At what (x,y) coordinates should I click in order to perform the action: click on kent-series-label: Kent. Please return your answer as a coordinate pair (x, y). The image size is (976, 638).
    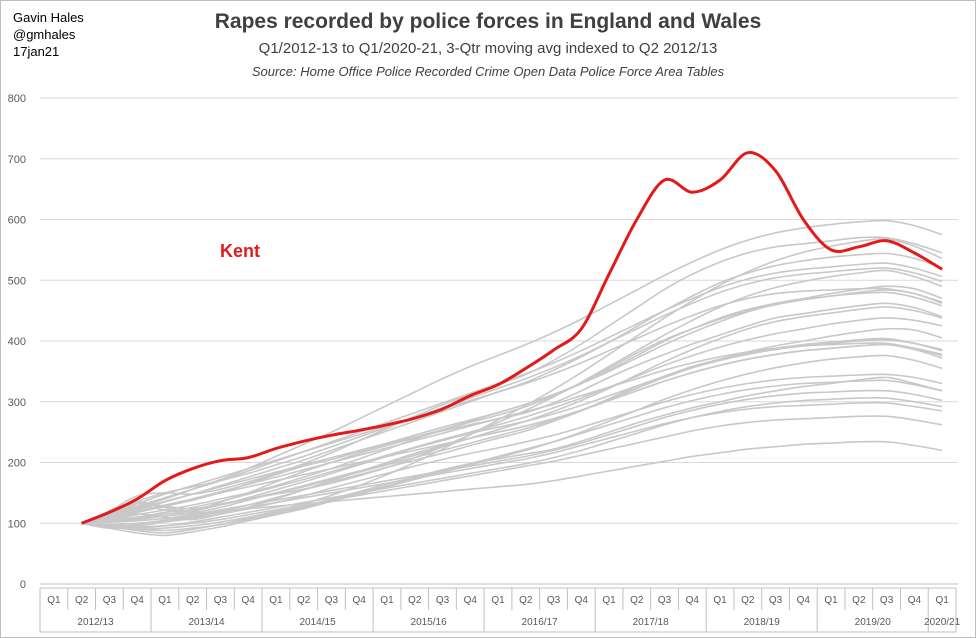
    Looking at the image, I should click on (240, 251).